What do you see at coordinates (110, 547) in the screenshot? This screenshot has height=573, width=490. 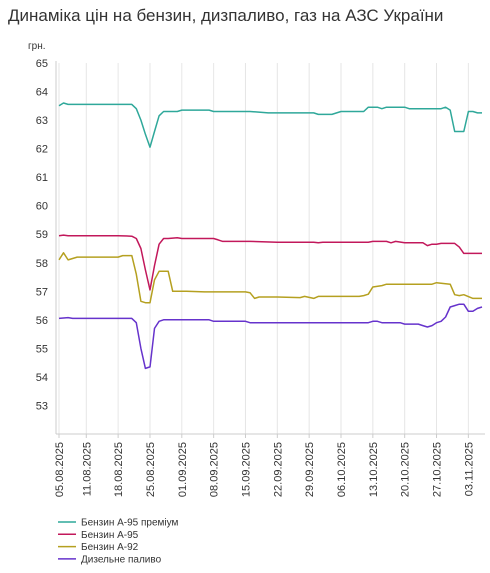 I see `legend-label: Бензин А-92` at bounding box center [110, 547].